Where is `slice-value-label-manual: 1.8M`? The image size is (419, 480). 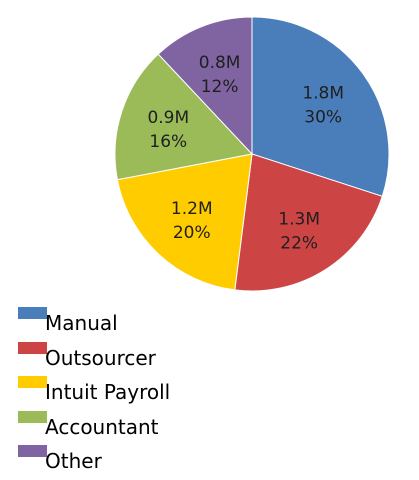 slice-value-label-manual: 1.8M is located at coordinates (323, 93).